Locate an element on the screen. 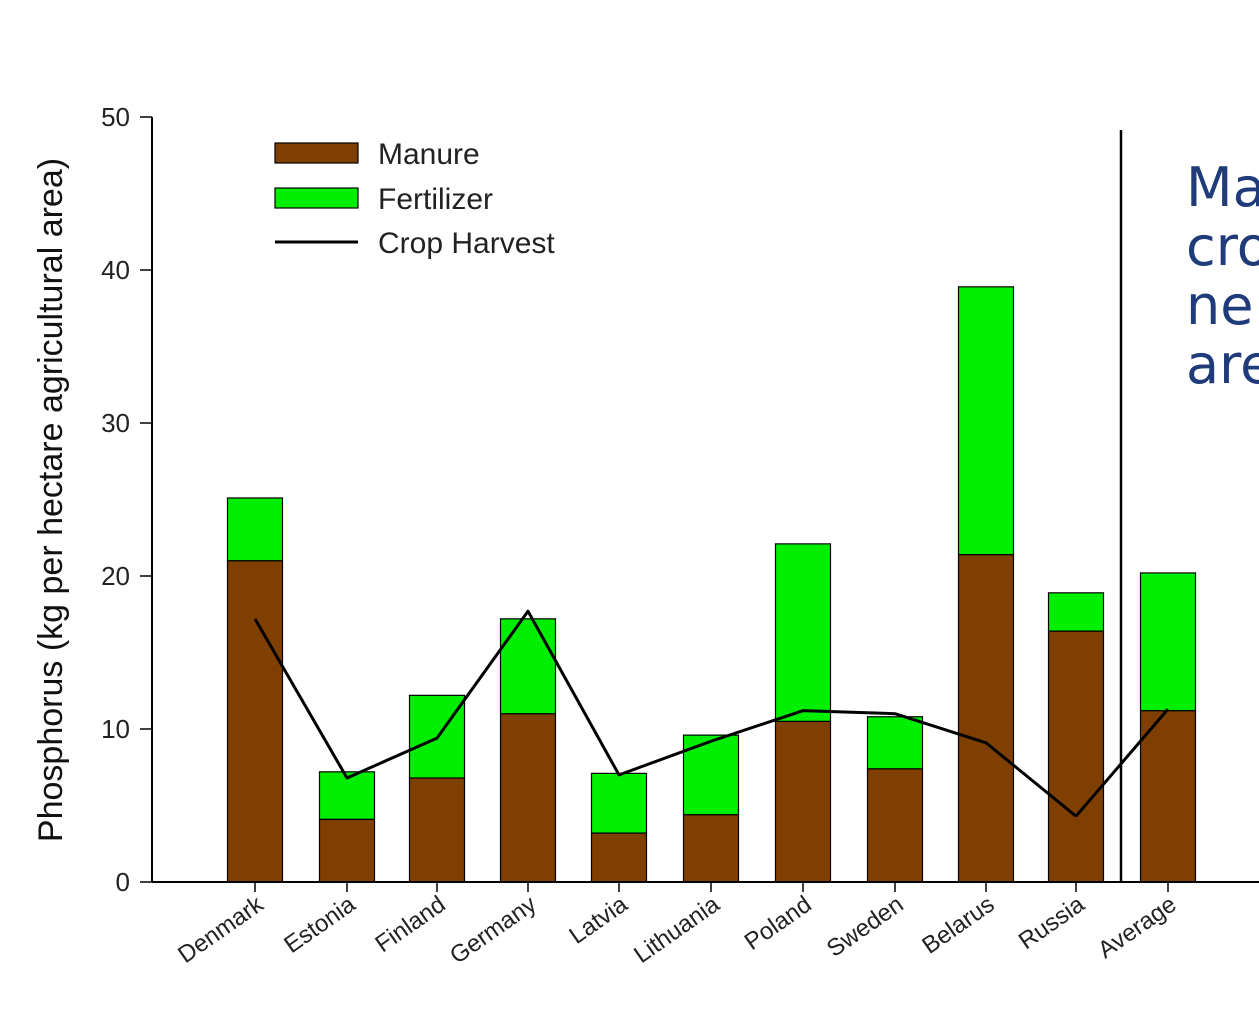 The height and width of the screenshot is (1032, 1259). category-label-latvia: Latvia is located at coordinates (598, 919).